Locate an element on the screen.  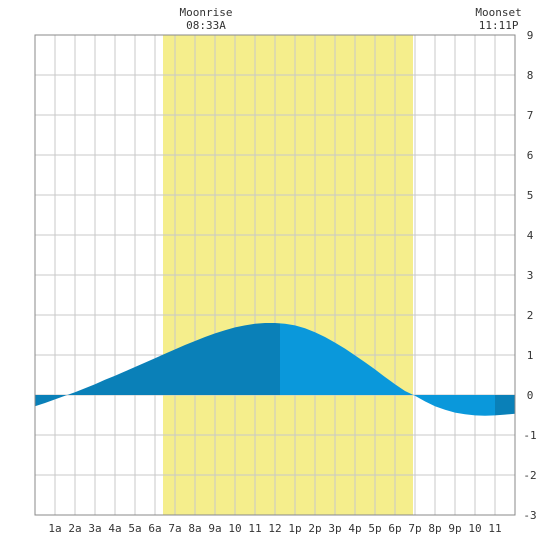
x-tick-label: 9a is located at coordinates (214, 528).